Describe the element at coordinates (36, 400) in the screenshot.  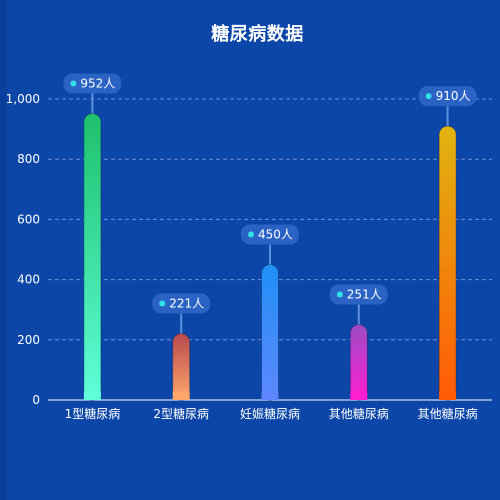
I see `y-tick-label: 0` at that location.